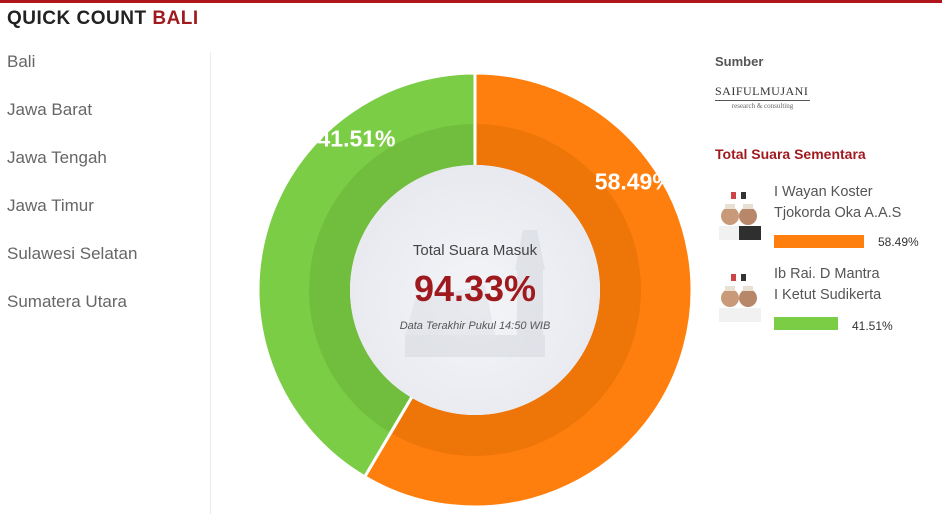 The width and height of the screenshot is (942, 514). Describe the element at coordinates (21, 61) in the screenshot. I see `sidebar-item-bali: Bali` at that location.